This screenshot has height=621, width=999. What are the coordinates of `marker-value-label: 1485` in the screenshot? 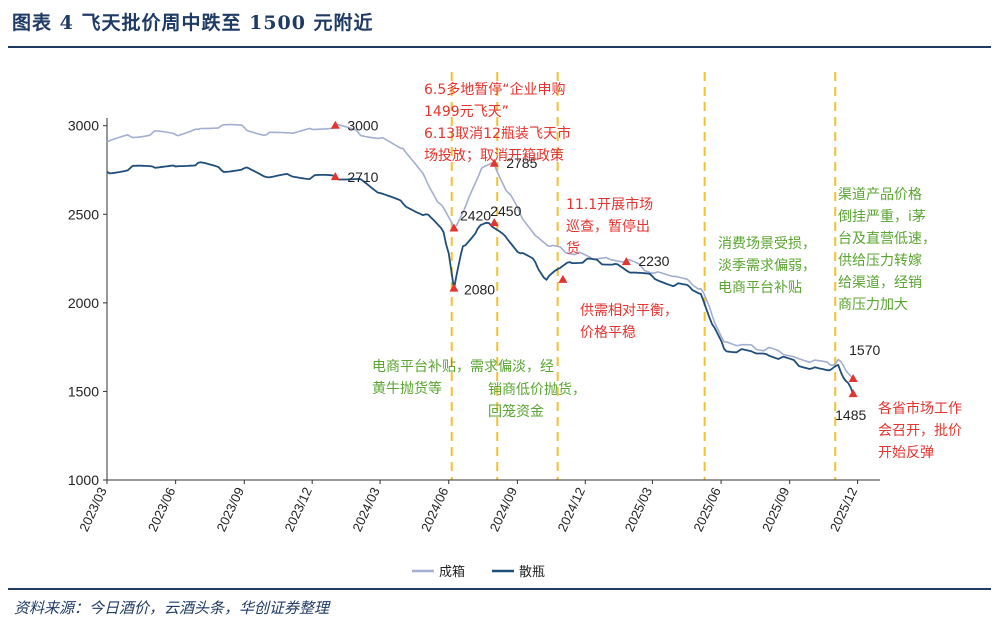 It's located at (850, 415).